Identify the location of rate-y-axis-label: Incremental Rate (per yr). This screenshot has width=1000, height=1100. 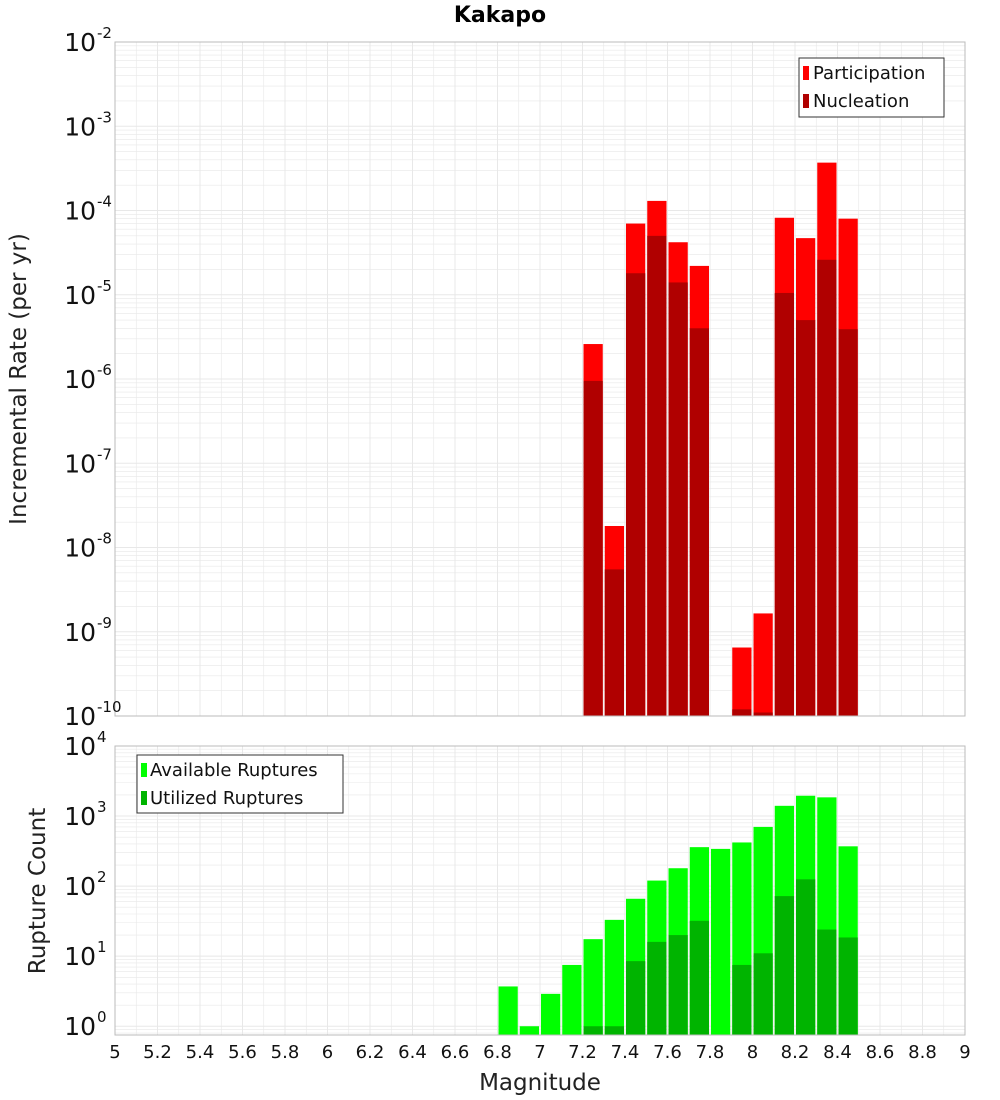
(19, 379).